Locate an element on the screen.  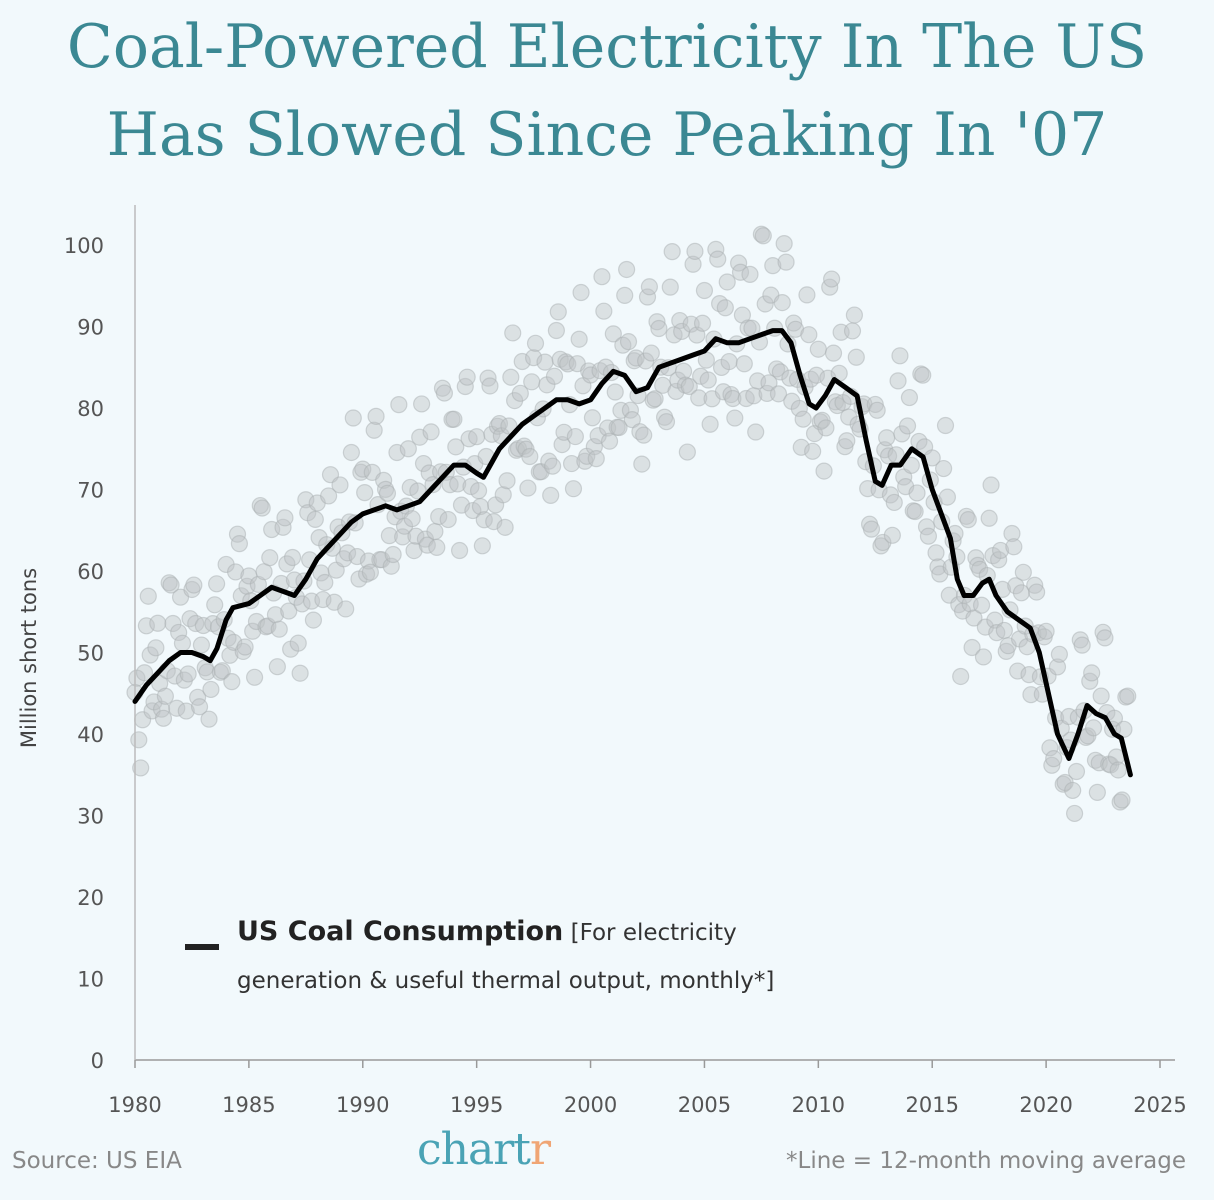
logo-text: chart is located at coordinates (474, 1149).